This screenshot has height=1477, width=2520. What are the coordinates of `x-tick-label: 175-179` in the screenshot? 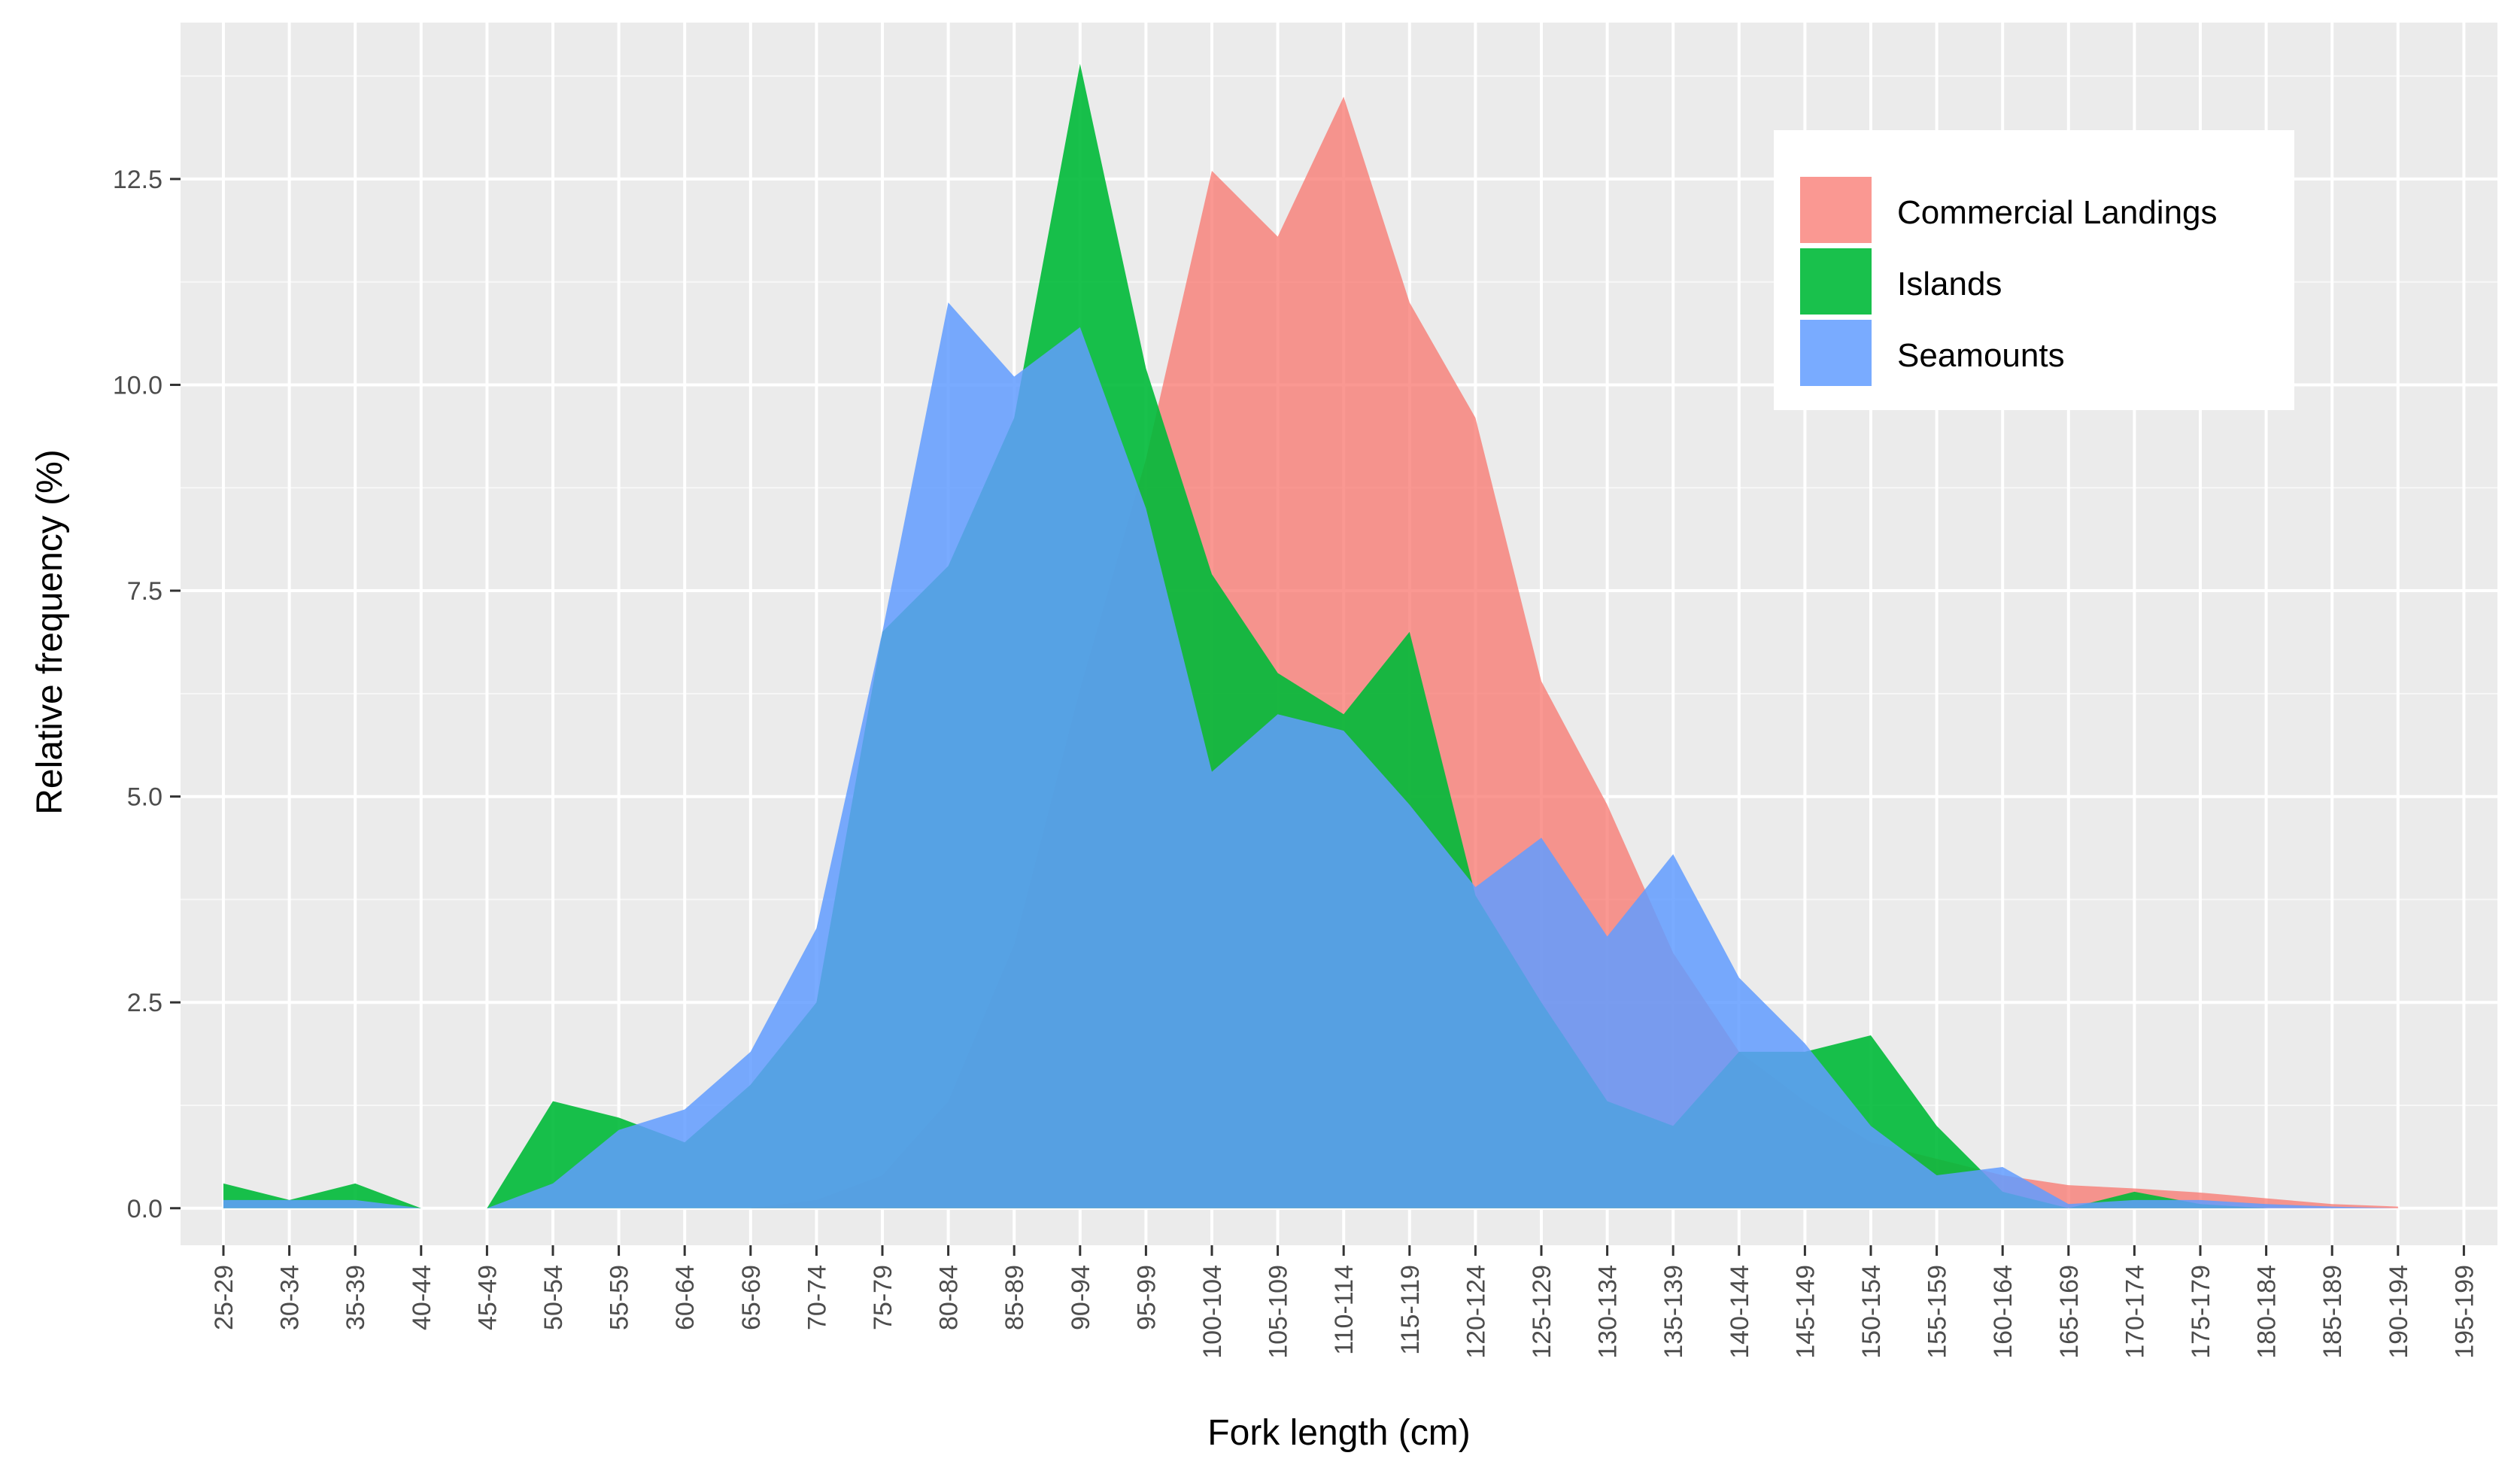 It's located at (2201, 1312).